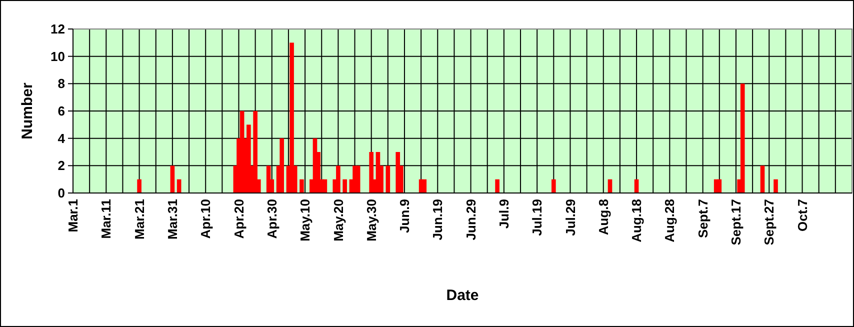 The height and width of the screenshot is (327, 854). What do you see at coordinates (736, 222) in the screenshot?
I see `x-tick-label: Sept.17` at bounding box center [736, 222].